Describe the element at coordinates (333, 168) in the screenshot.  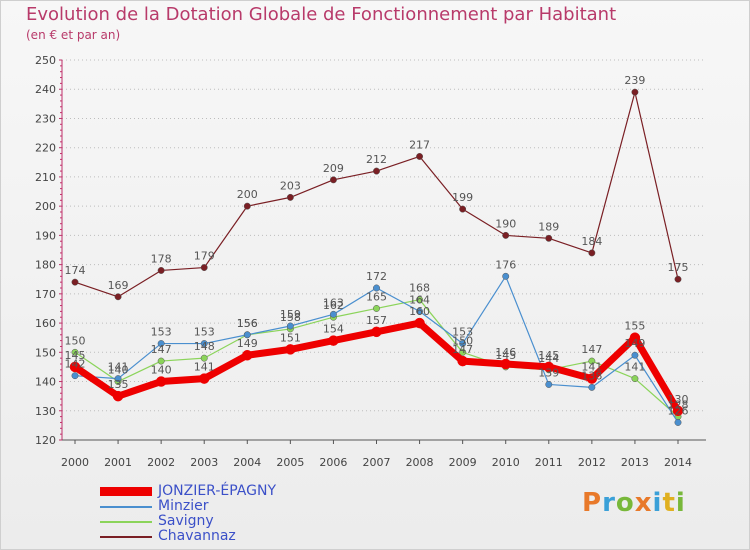
I see `data-label: 209` at that location.